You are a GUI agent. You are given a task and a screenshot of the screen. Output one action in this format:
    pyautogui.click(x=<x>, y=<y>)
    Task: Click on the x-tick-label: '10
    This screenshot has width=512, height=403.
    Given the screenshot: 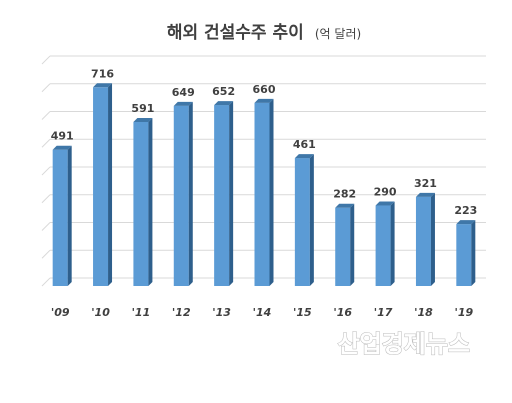 What is the action you would take?
    pyautogui.click(x=100, y=312)
    